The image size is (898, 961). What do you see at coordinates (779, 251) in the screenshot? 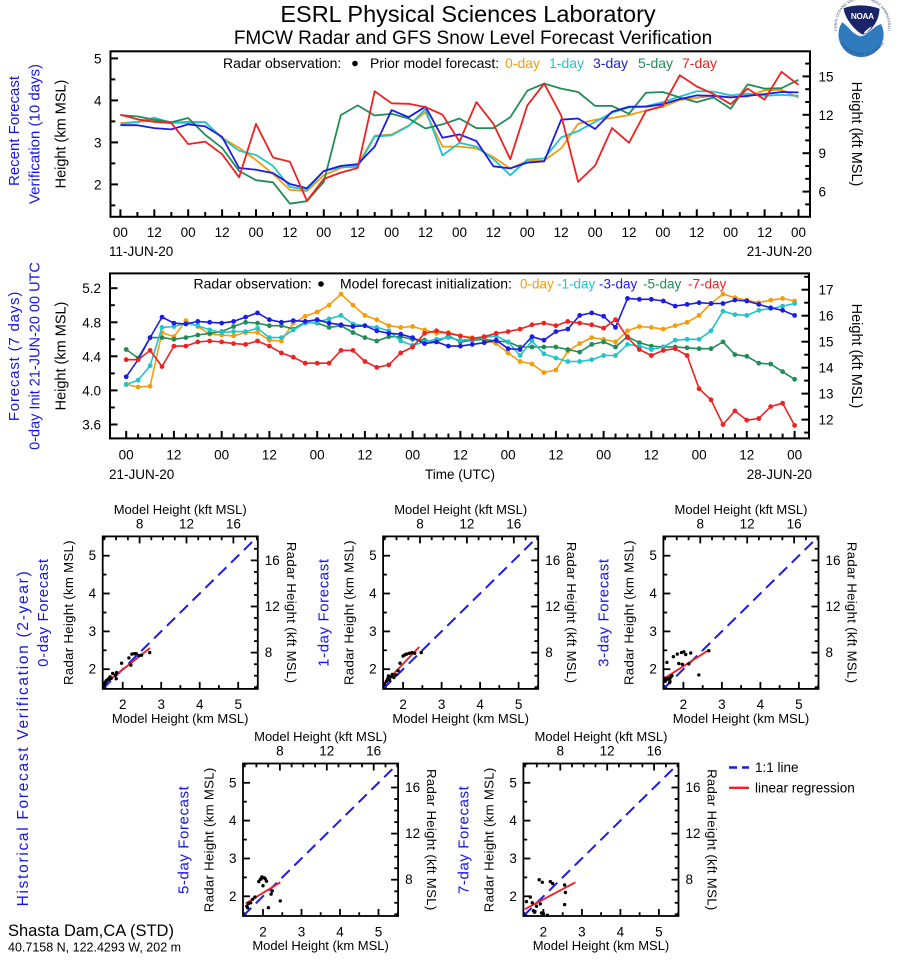
I see `svg-text: 21-JUN-20` at bounding box center [779, 251].